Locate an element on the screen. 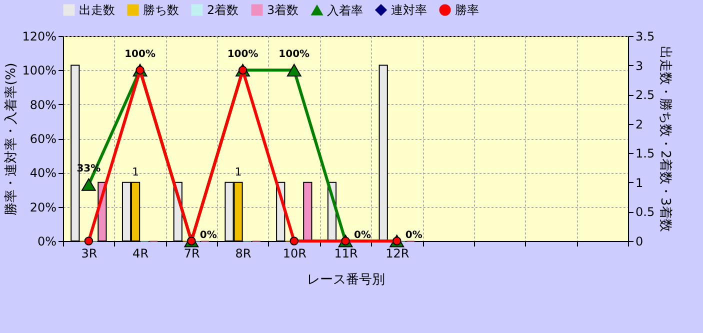 Image resolution: width=703 pixels, height=333 pixels. y-tick-label: 0% is located at coordinates (46, 241).